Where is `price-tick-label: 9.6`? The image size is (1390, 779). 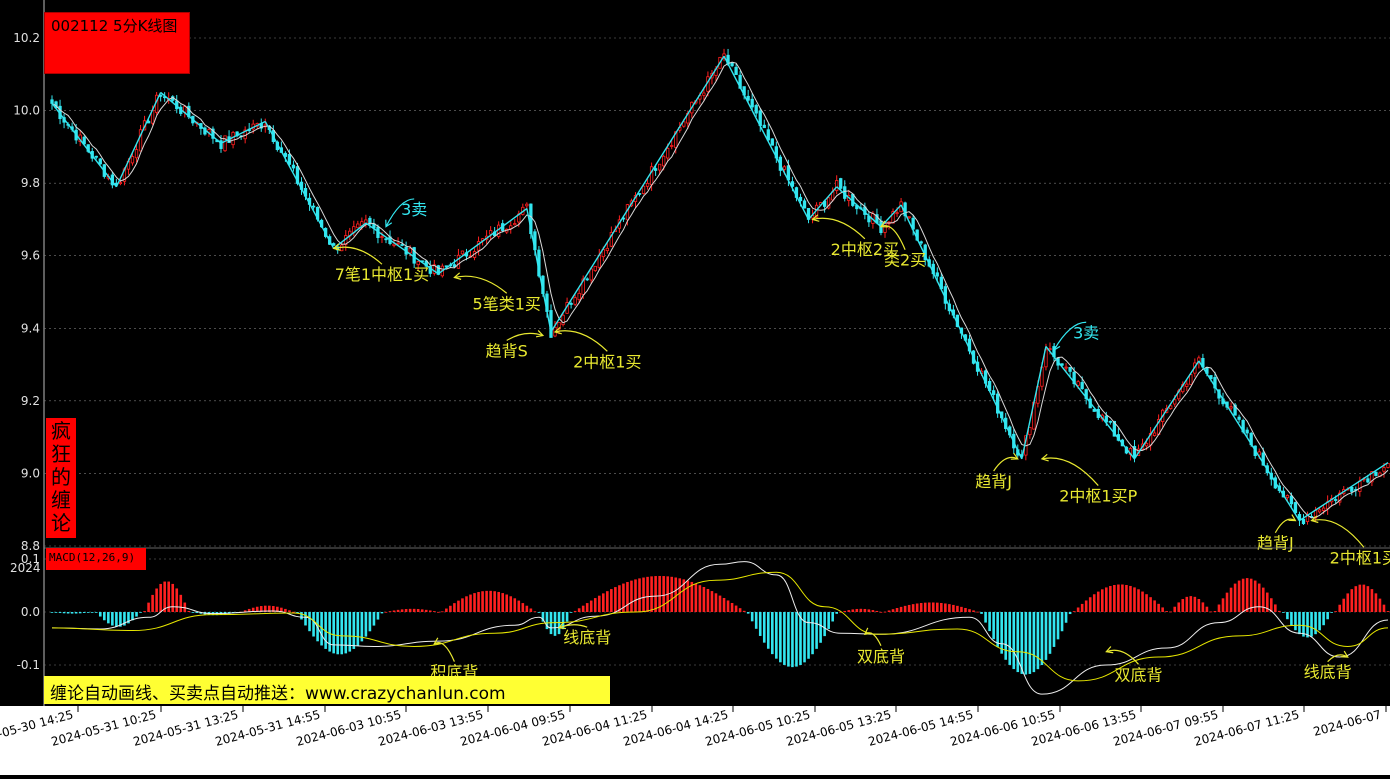
price-tick-label: 9.6 is located at coordinates (30, 256).